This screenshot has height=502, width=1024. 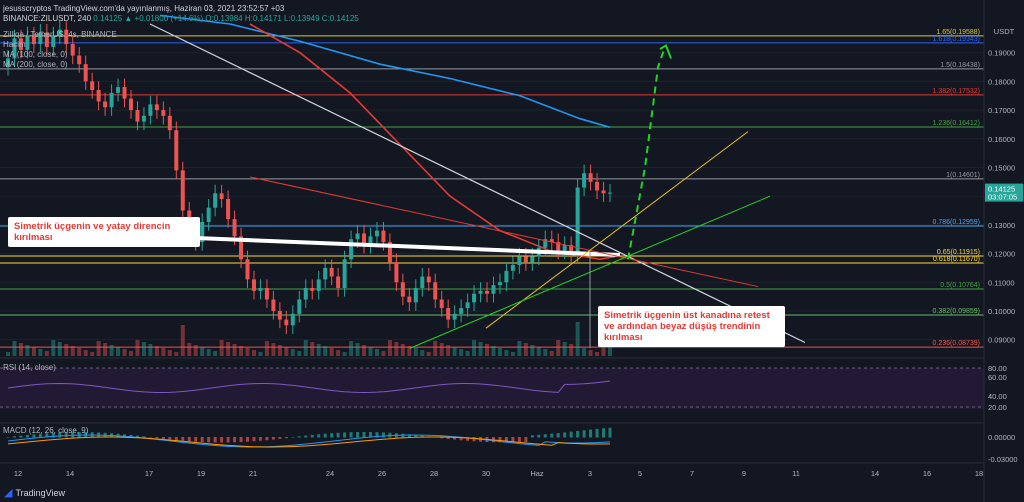 I want to click on legend-volume: Hacim, so click(x=14, y=44).